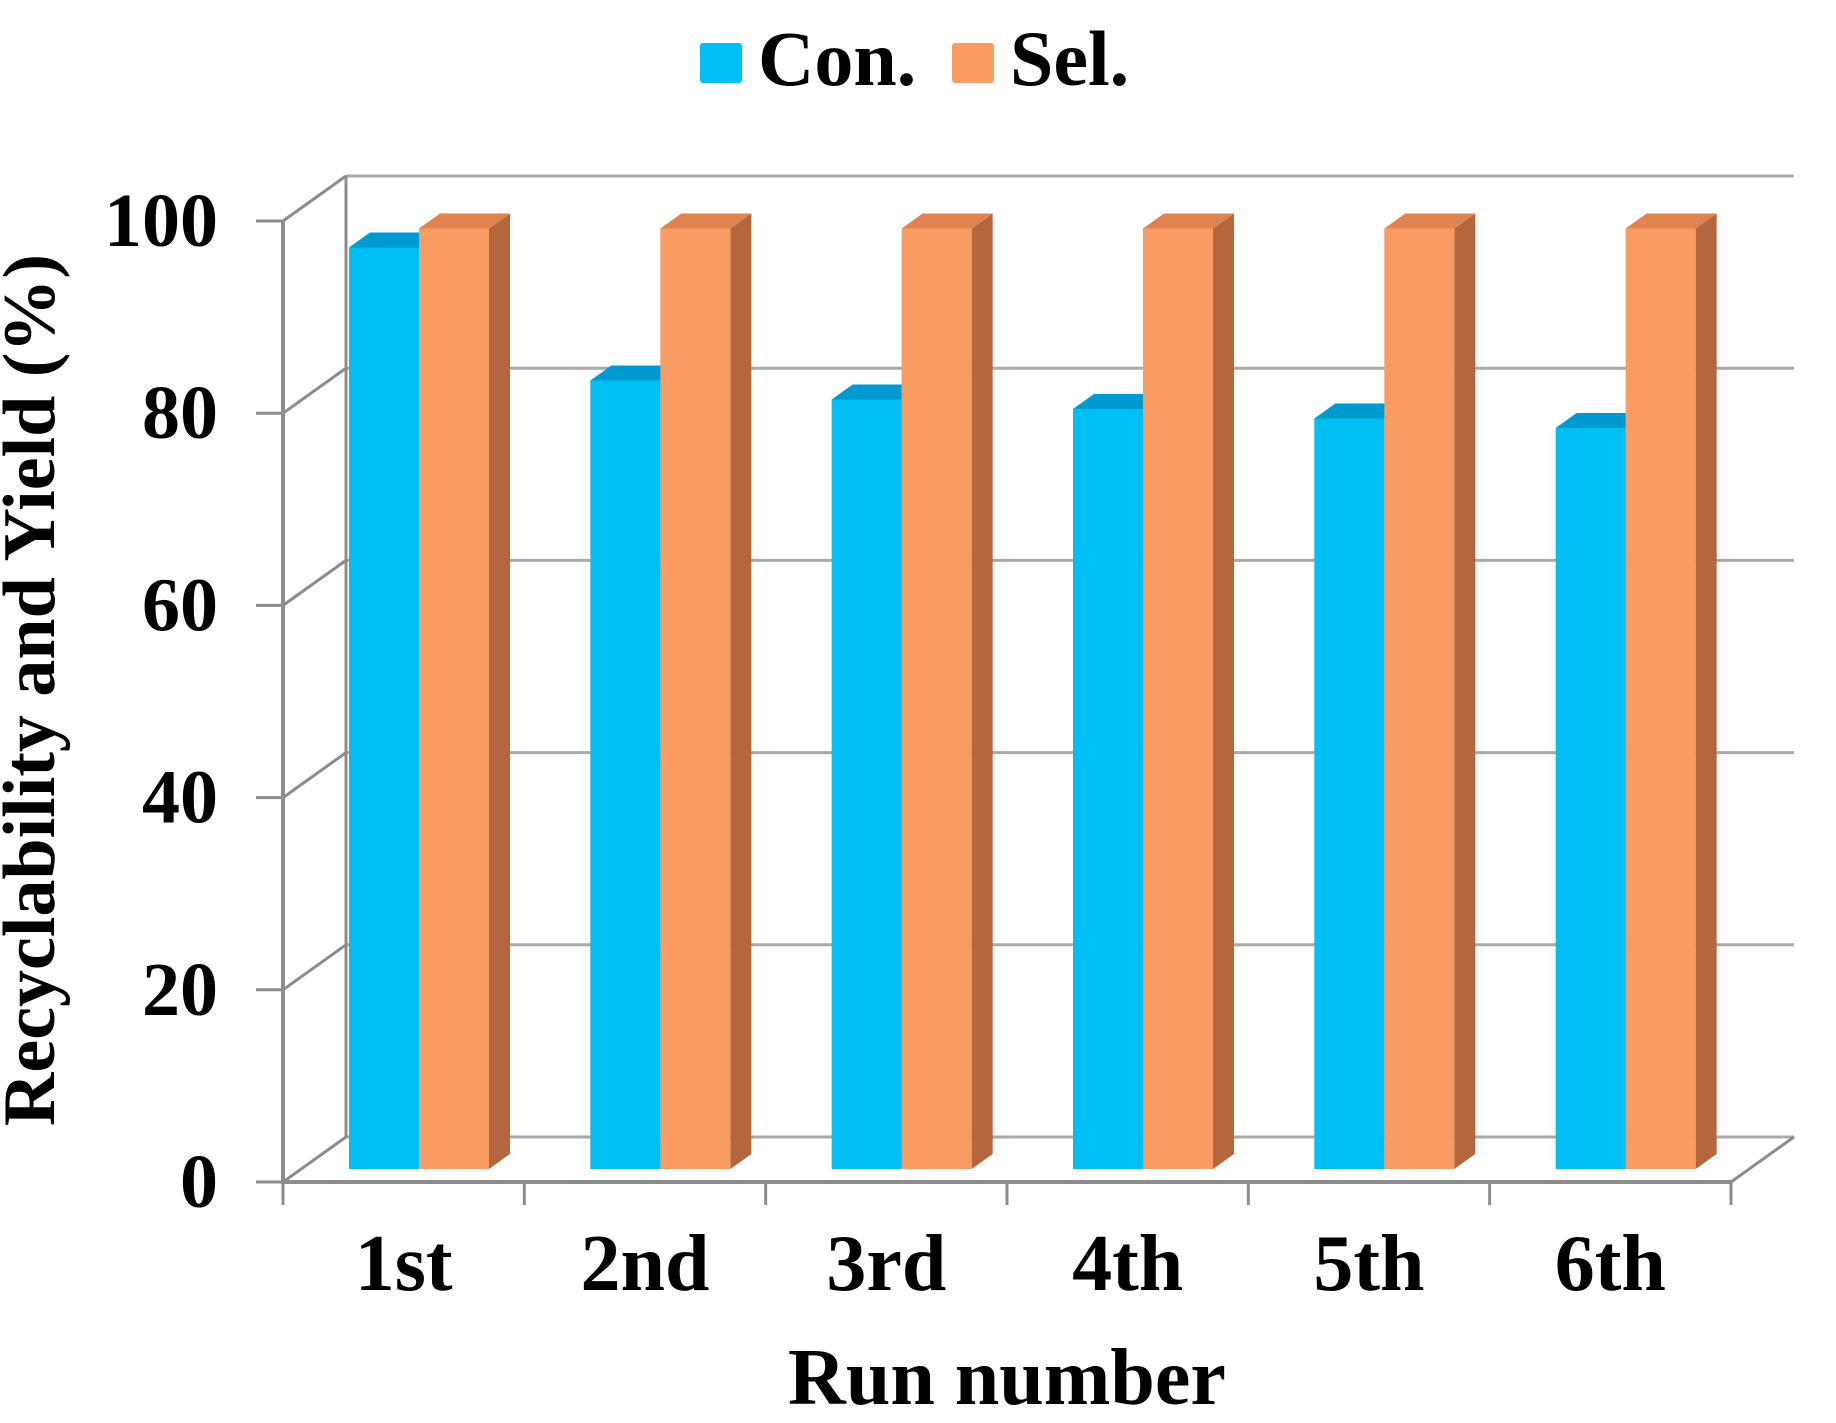  I want to click on y-tick-label-80: 80, so click(180, 413).